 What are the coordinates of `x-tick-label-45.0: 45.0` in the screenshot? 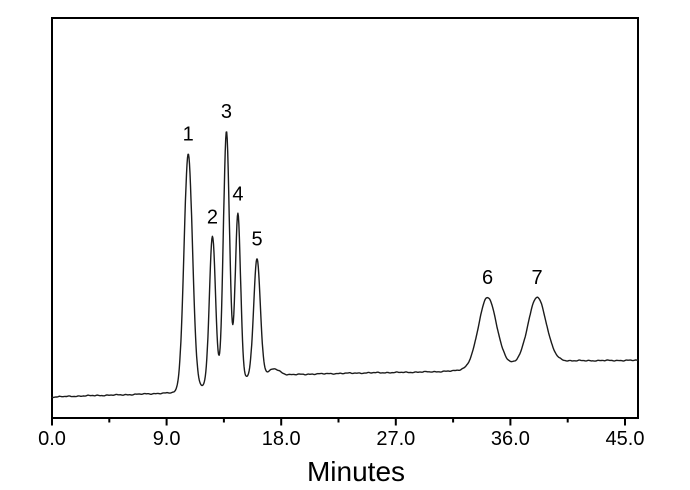 It's located at (625, 439).